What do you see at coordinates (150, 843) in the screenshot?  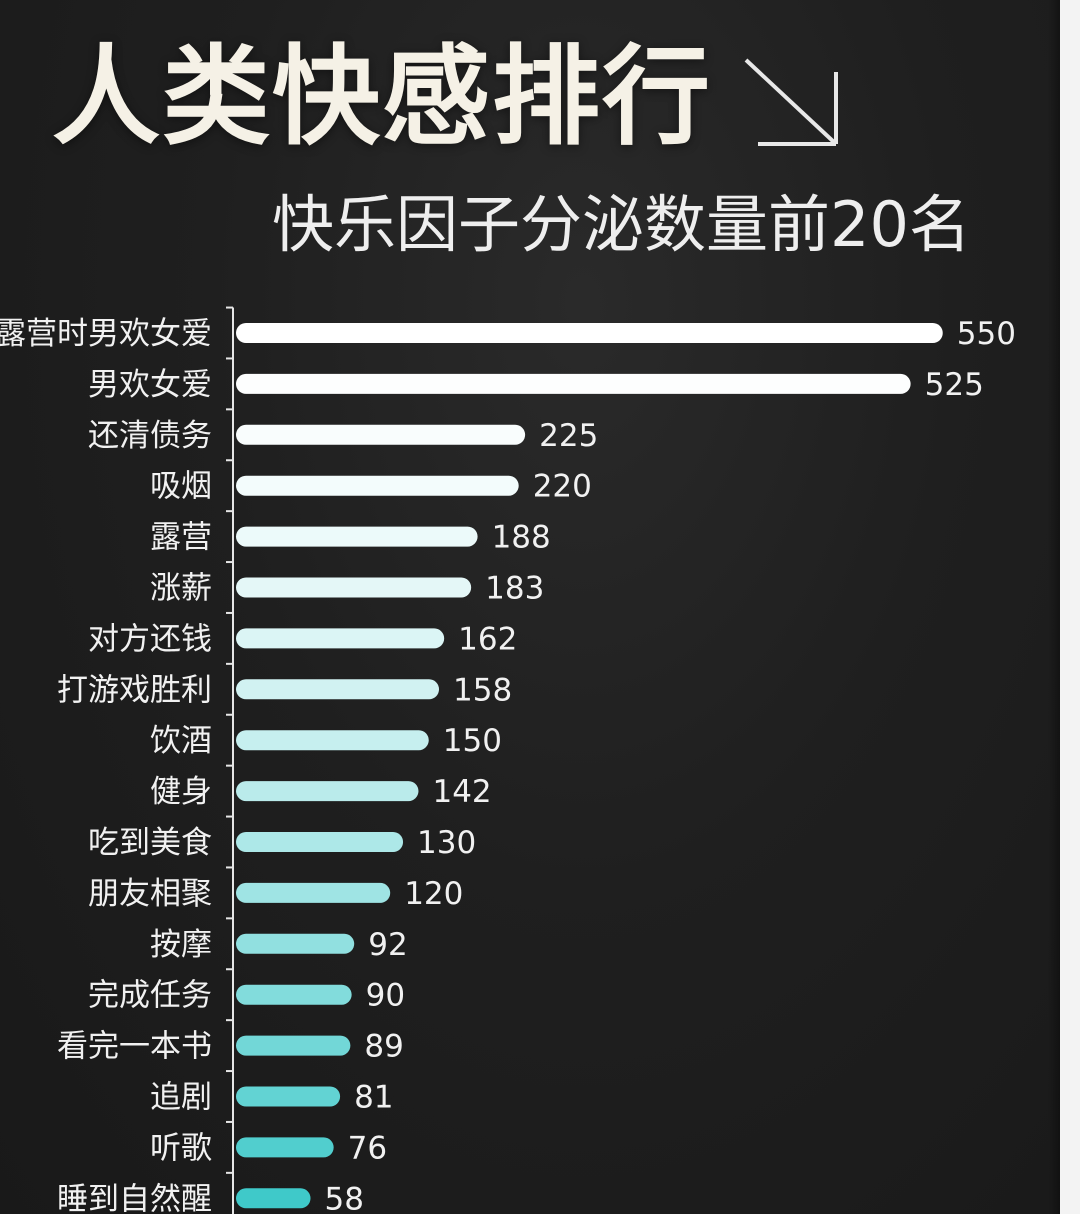 I see `category-label: 吃到美食` at bounding box center [150, 843].